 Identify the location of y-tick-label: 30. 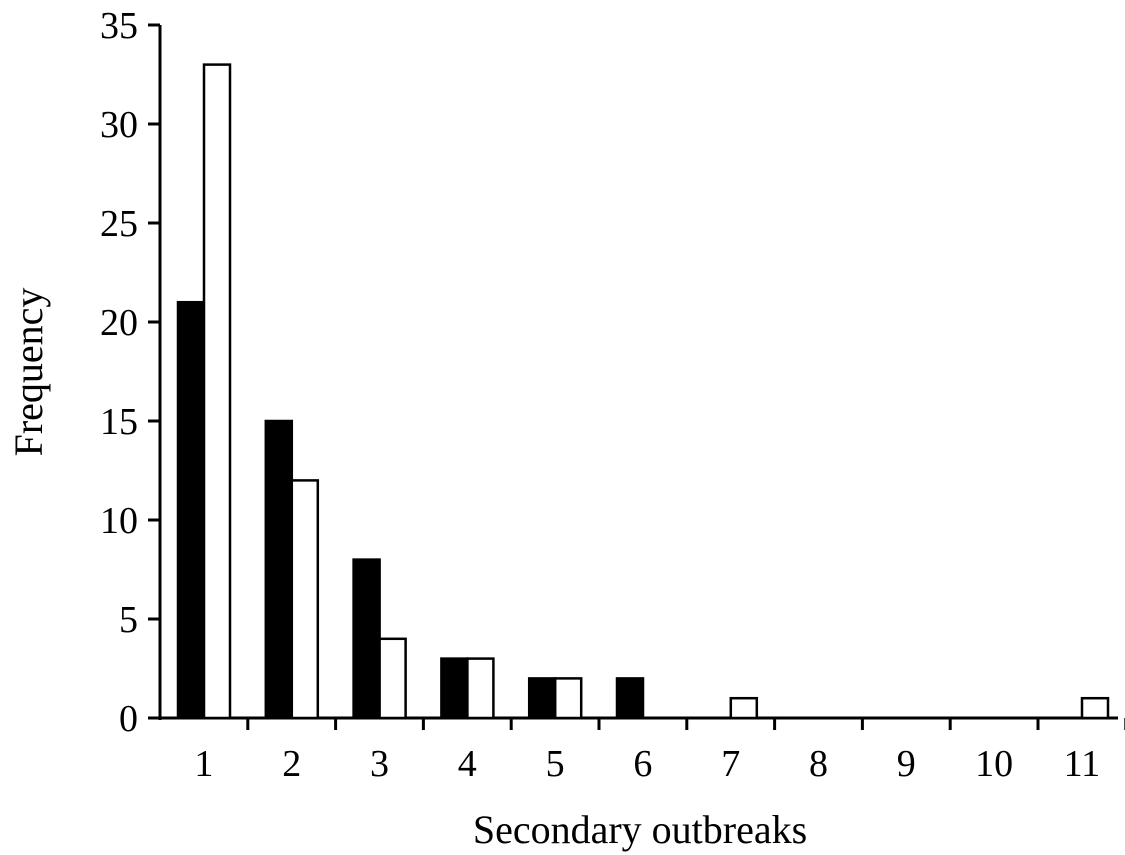
(119, 125).